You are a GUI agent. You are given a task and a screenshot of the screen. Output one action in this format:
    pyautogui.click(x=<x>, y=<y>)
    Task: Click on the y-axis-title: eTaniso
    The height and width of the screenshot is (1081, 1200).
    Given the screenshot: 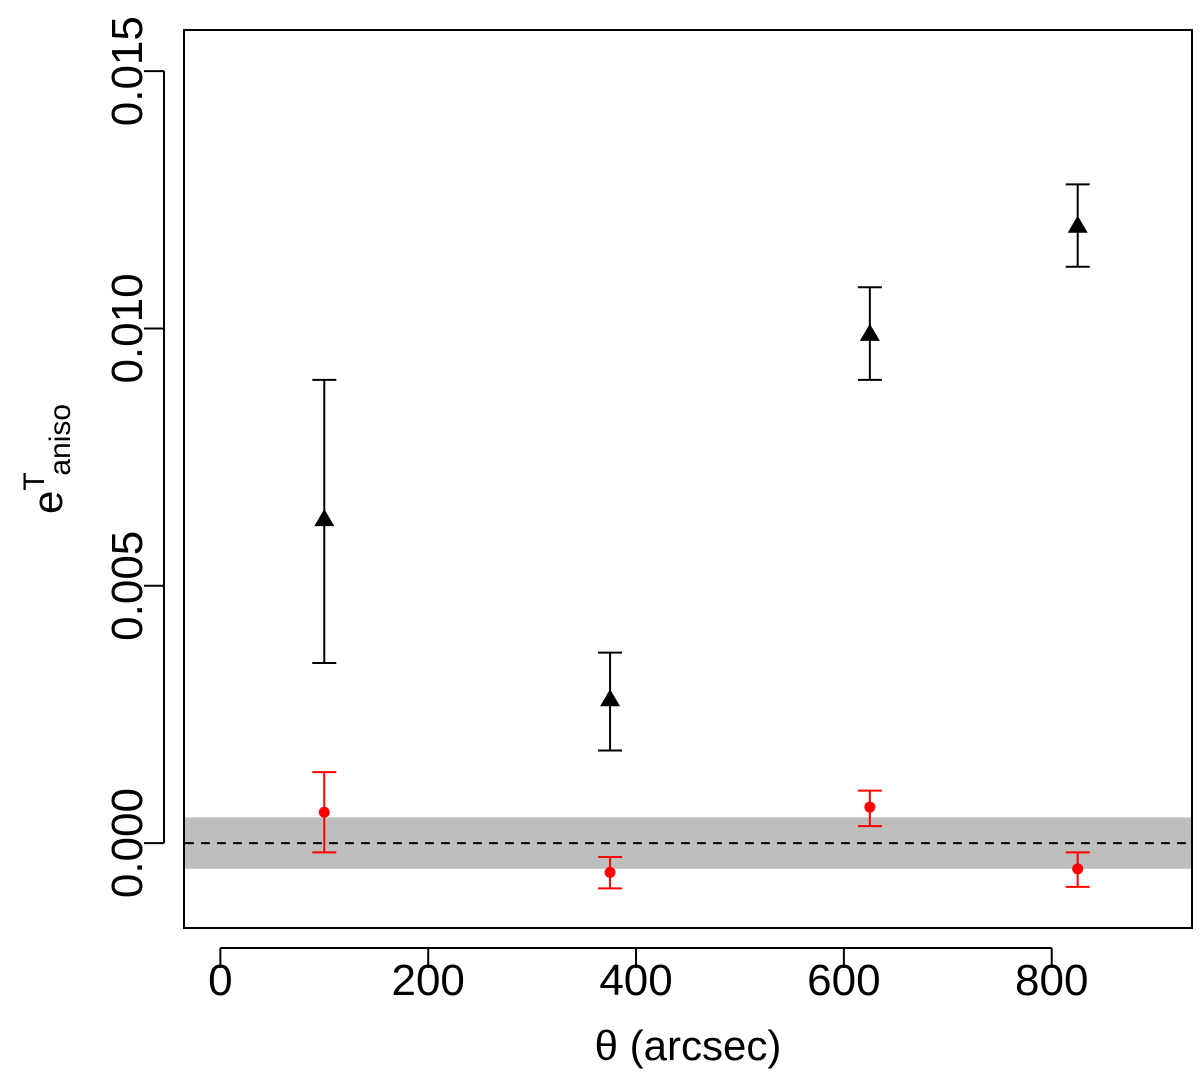 What is the action you would take?
    pyautogui.click(x=47, y=459)
    